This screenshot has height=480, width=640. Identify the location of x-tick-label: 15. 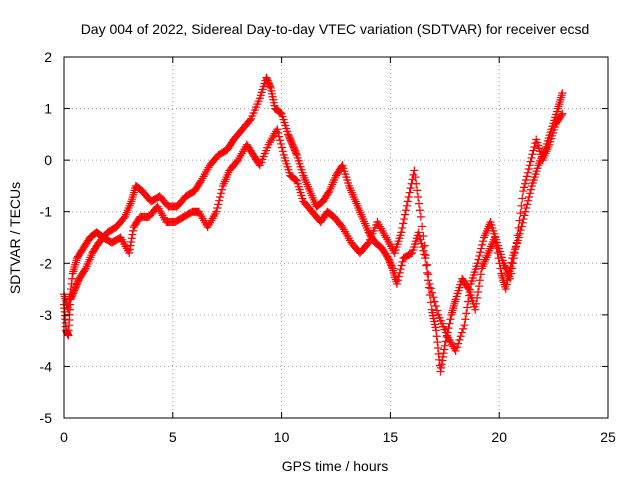
(391, 437).